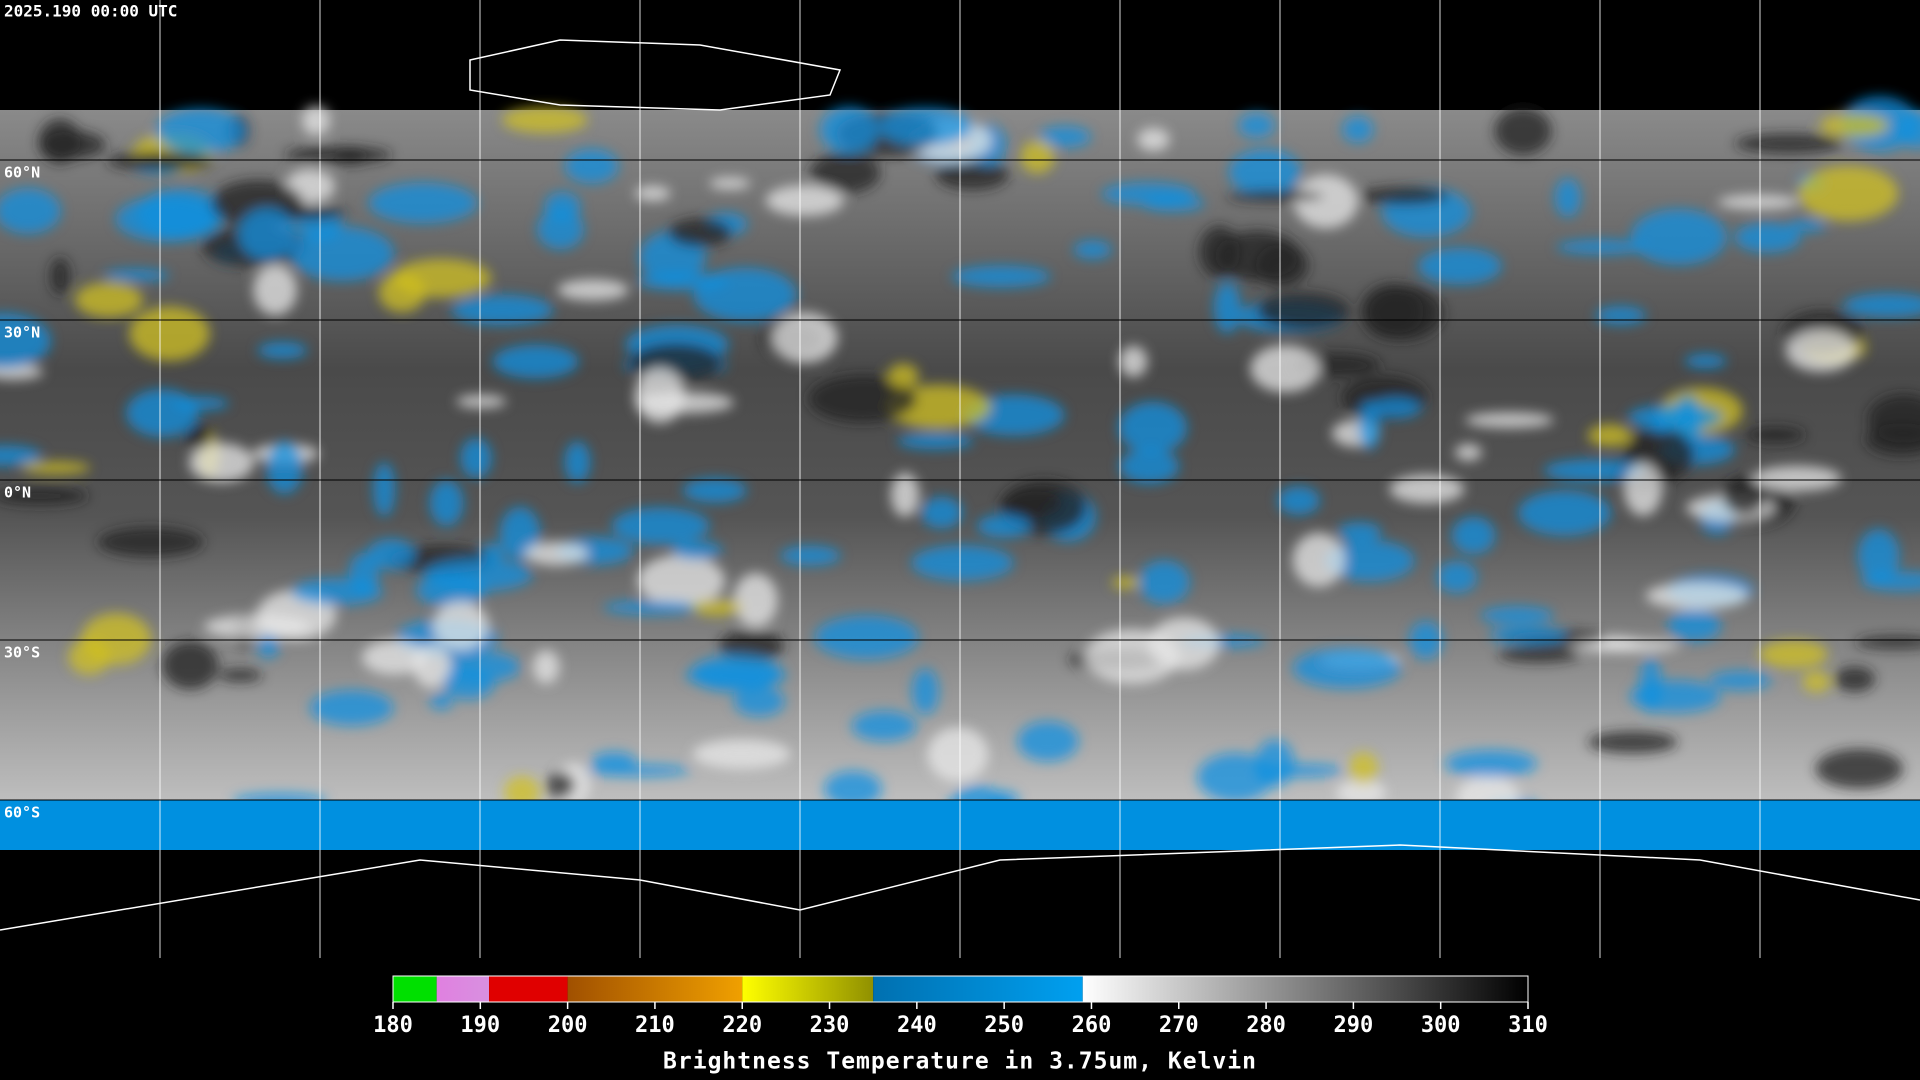 The height and width of the screenshot is (1080, 1920). Describe the element at coordinates (90, 11) in the screenshot. I see `timestamp: 2025.190 00:00 UTC` at that location.